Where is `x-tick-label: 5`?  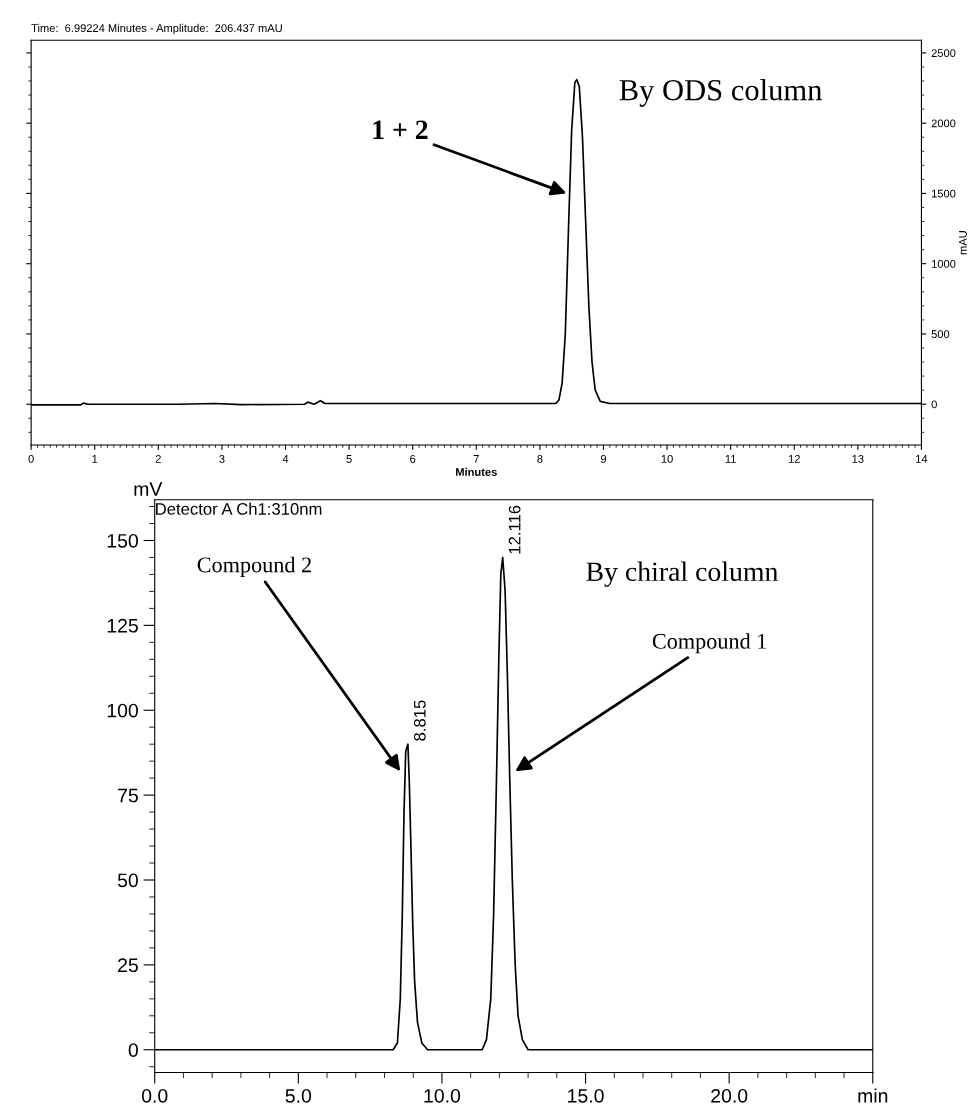
x-tick-label: 5 is located at coordinates (349, 459).